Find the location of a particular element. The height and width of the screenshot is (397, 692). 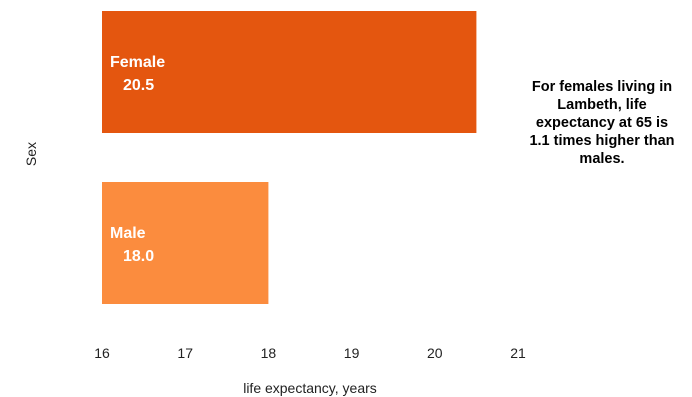

y-axis-title: Sex is located at coordinates (31, 154).